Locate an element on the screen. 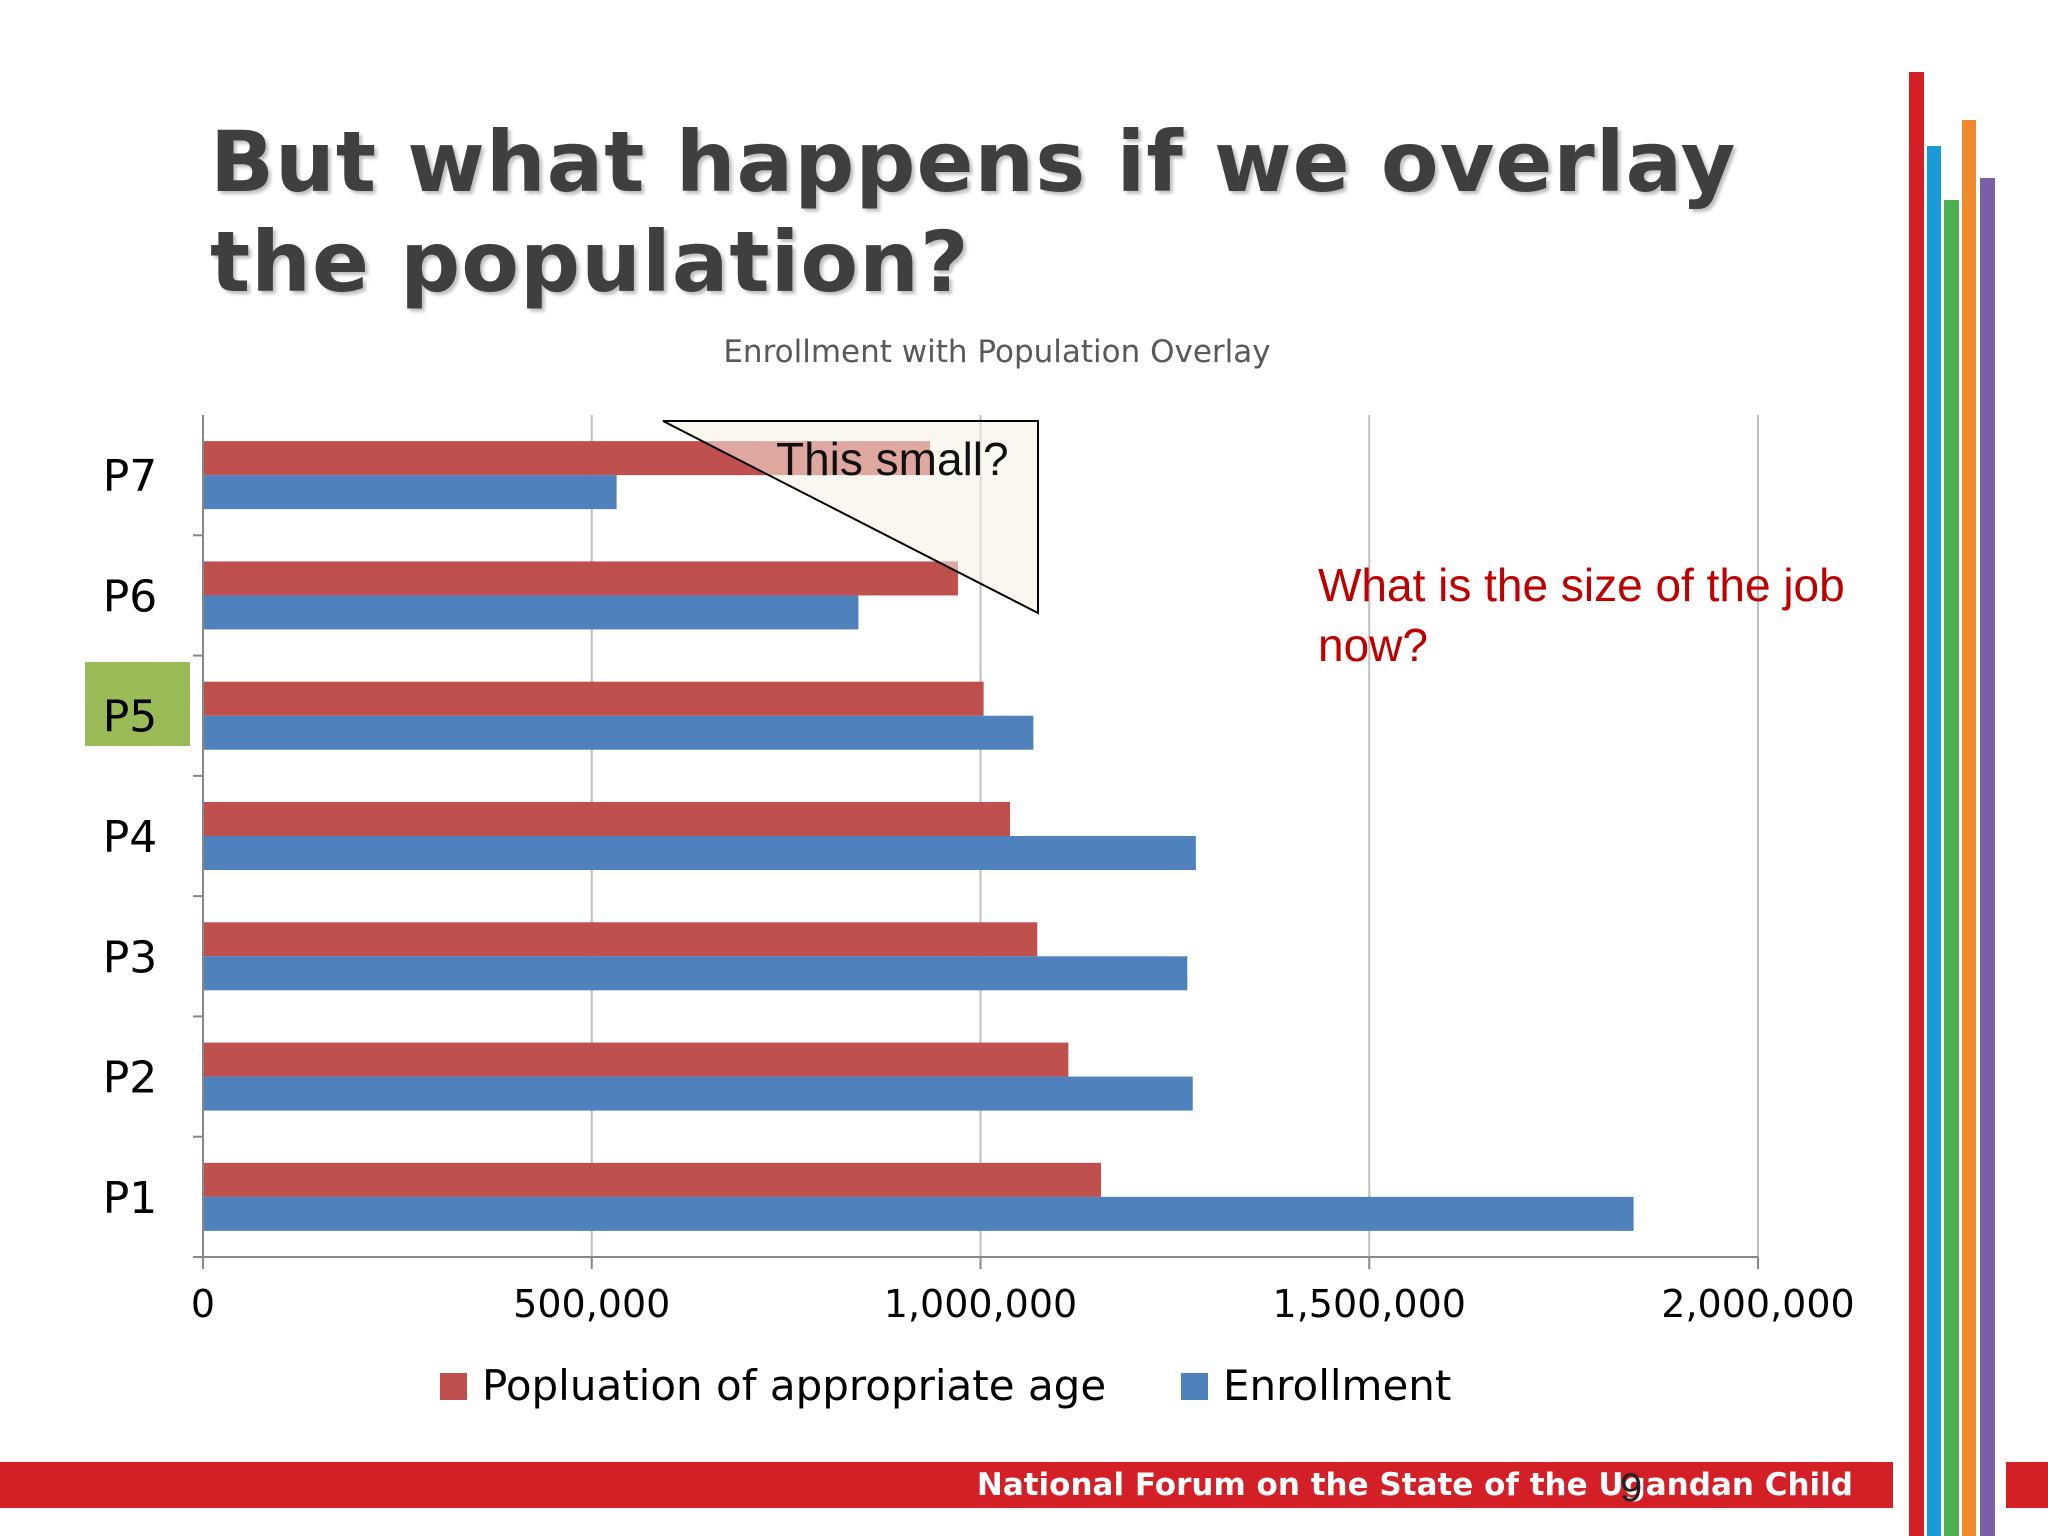  y-tick-label-p5: P5 is located at coordinates (130, 717).